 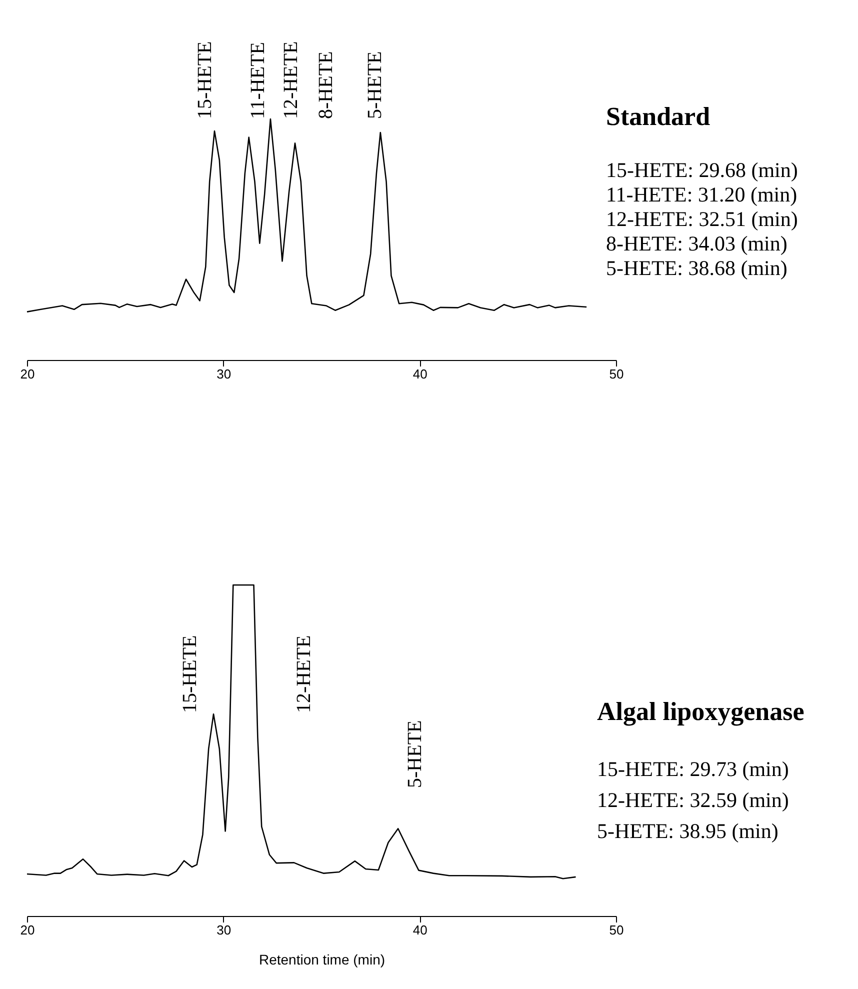 What do you see at coordinates (326, 85) in the screenshot?
I see `annotation: 8-HETE` at bounding box center [326, 85].